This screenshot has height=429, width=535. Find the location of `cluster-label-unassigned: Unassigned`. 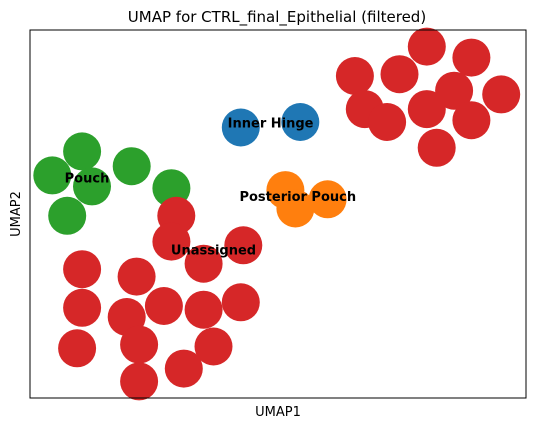

cluster-label-unassigned: Unassigned is located at coordinates (213, 250).